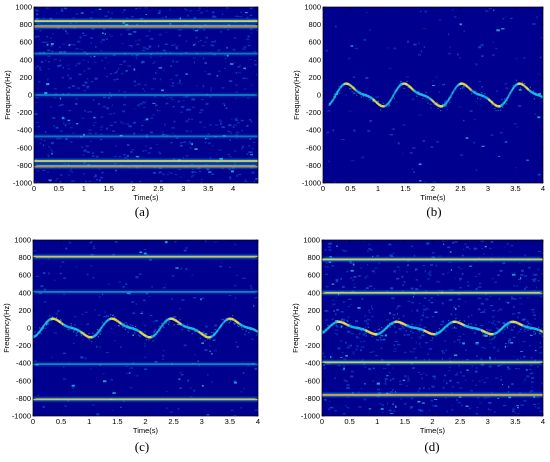  What do you see at coordinates (460, 188) in the screenshot?
I see `x-tick-label: 2.5` at bounding box center [460, 188].